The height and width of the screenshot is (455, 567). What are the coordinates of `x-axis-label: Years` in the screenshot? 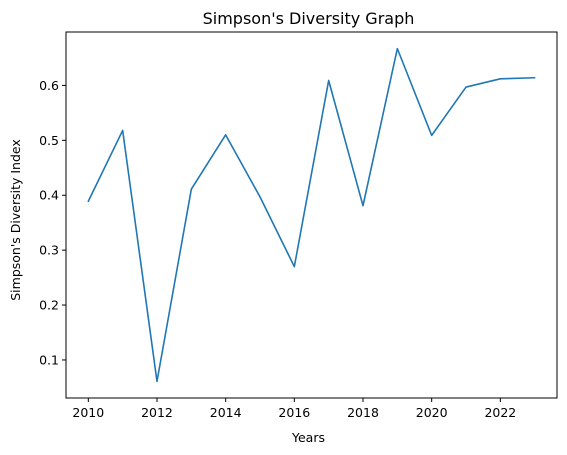 It's located at (308, 437).